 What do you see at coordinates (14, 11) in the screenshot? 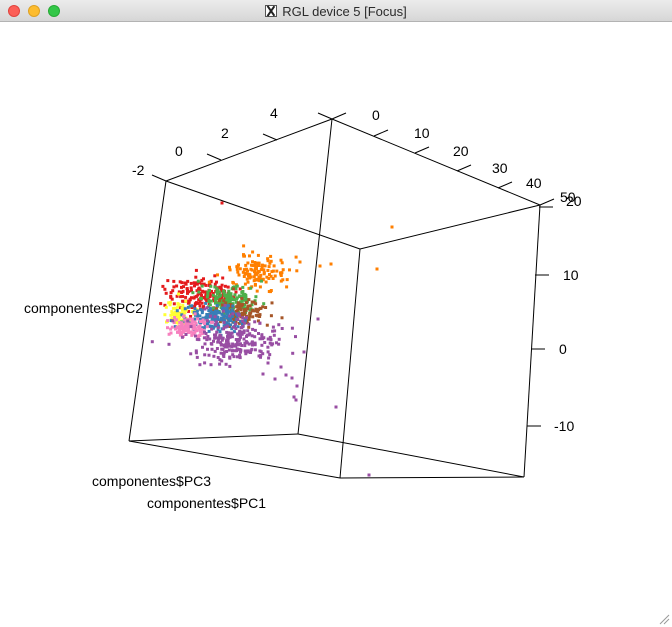
I see `close-window-button` at bounding box center [14, 11].